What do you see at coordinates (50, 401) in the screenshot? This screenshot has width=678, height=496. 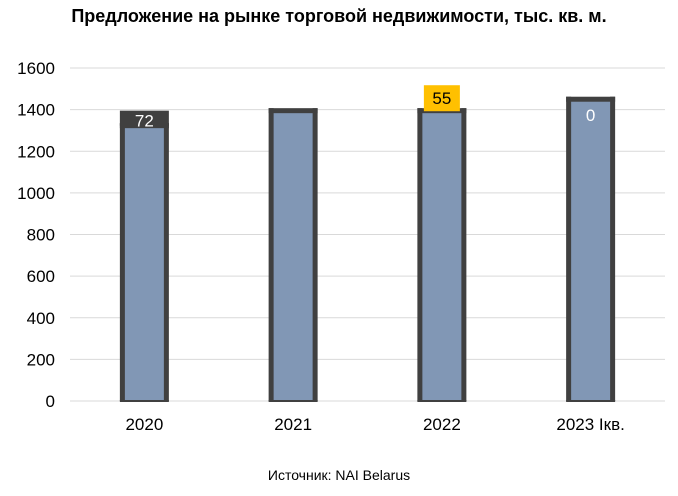 I see `y-tick-label-0: 0` at bounding box center [50, 401].